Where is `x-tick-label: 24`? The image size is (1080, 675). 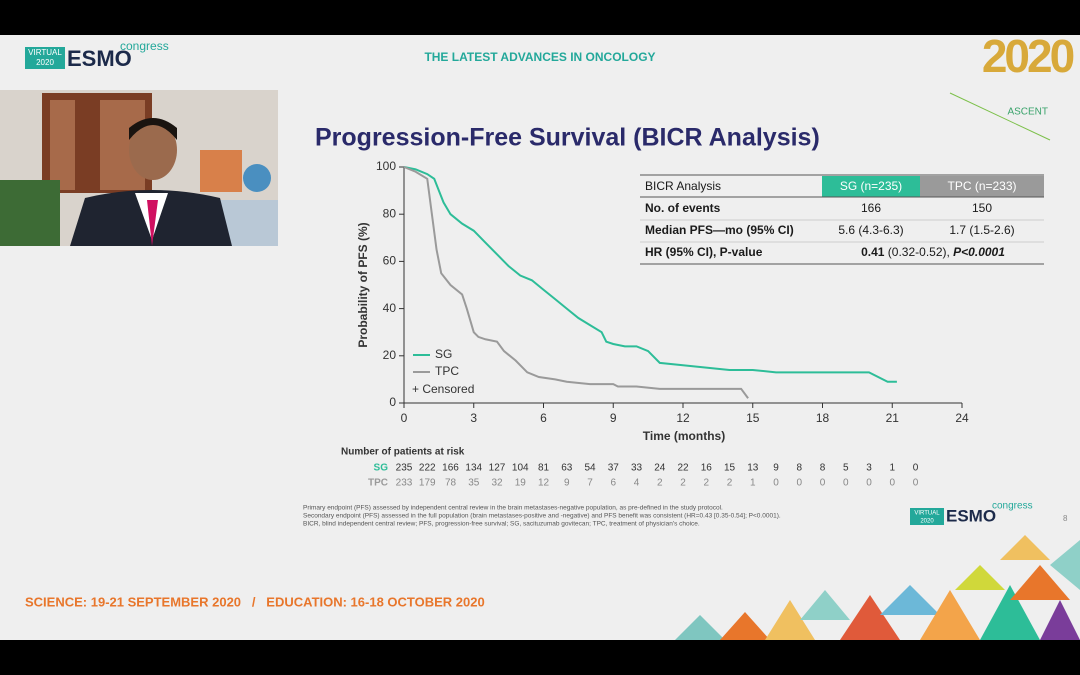
x-tick-label: 24 is located at coordinates (962, 418).